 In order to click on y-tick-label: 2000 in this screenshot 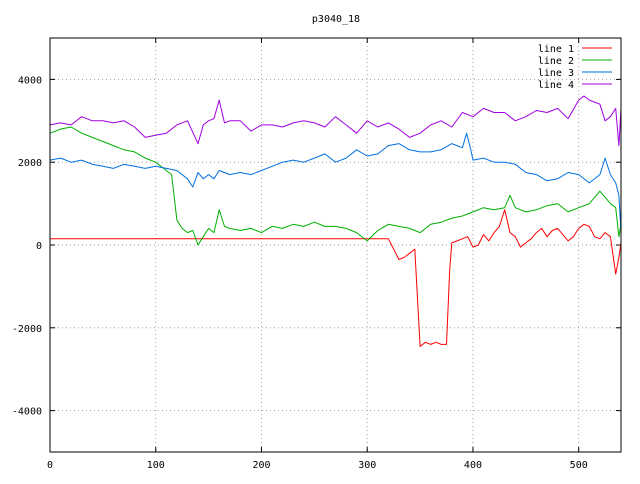, I will do `click(30, 163)`.